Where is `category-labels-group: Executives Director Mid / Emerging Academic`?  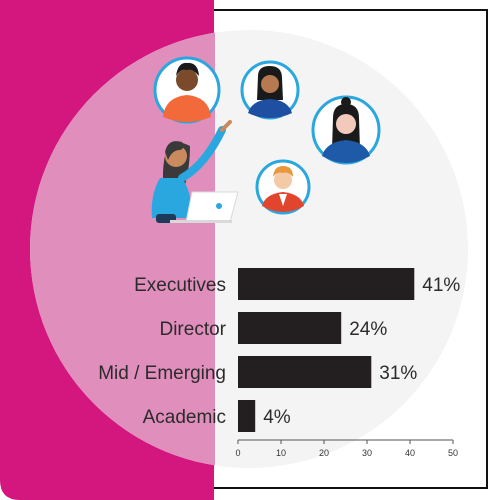
category-labels-group: Executives Director Mid / Emerging Academic is located at coordinates (162, 351).